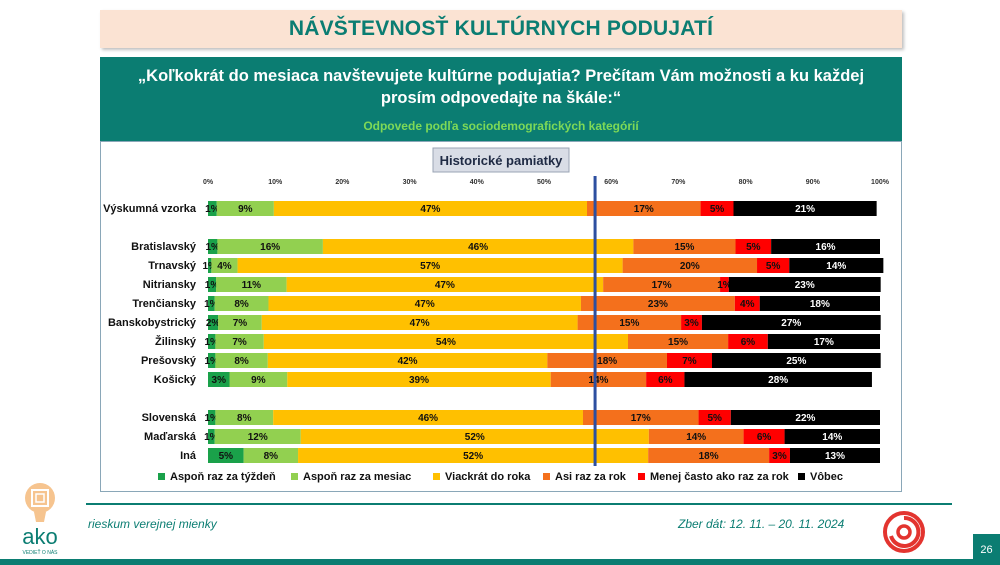 The width and height of the screenshot is (1000, 565). What do you see at coordinates (544, 182) in the screenshot?
I see `x-tick-label: 50%` at bounding box center [544, 182].